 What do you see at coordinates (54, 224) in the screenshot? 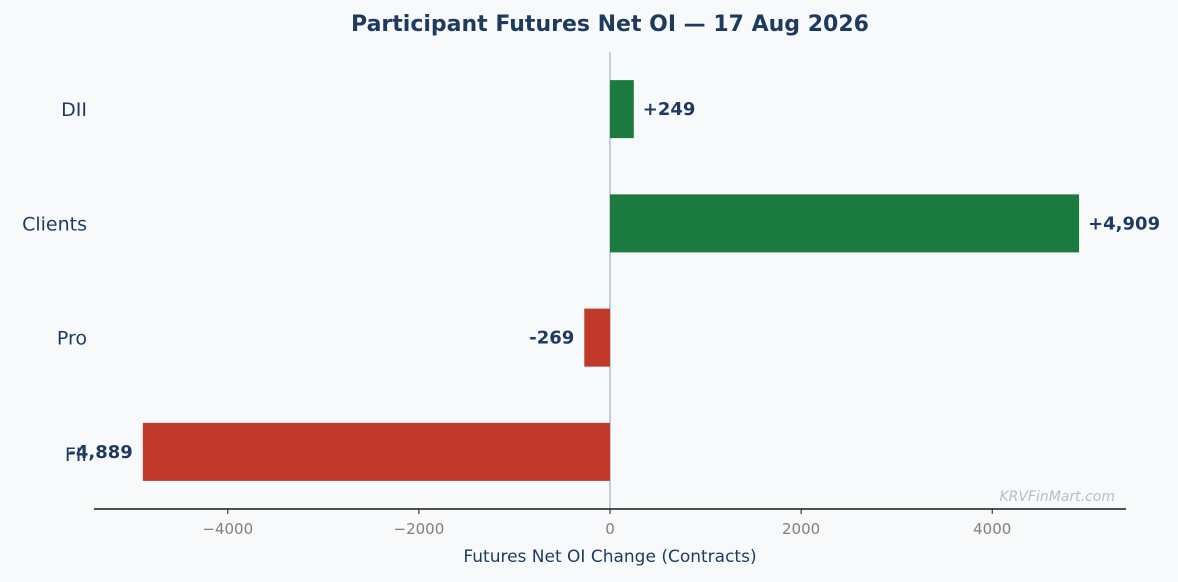
I see `category-label-clients: Clients` at bounding box center [54, 224].